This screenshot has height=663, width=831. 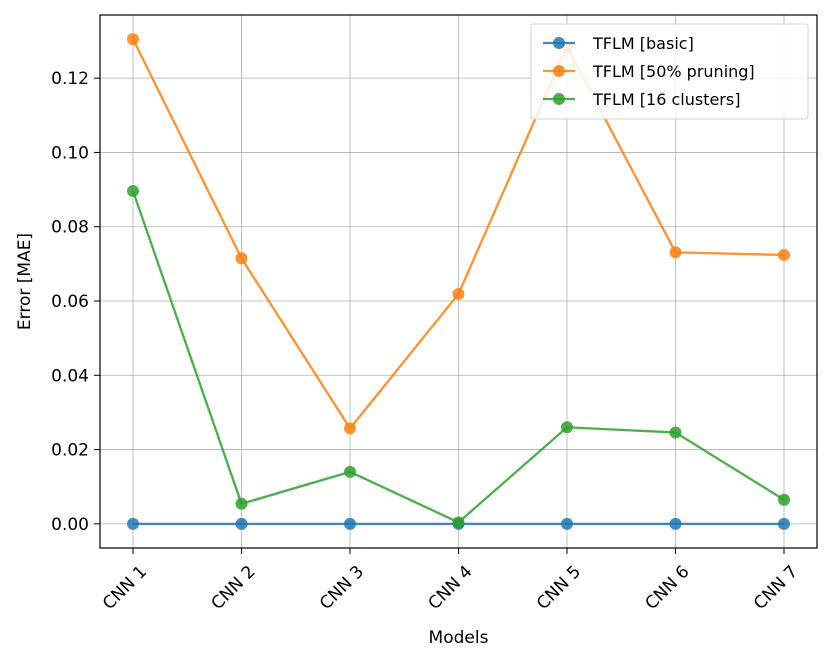 I want to click on y-tick-label: 0.12, so click(x=70, y=79).